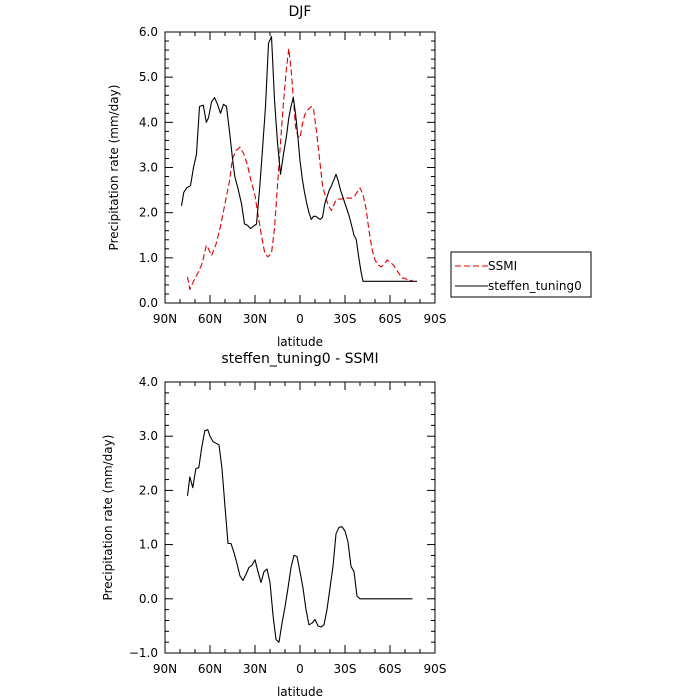 This screenshot has height=700, width=700. What do you see at coordinates (148, 77) in the screenshot?
I see `y-tick-label: 5.0` at bounding box center [148, 77].